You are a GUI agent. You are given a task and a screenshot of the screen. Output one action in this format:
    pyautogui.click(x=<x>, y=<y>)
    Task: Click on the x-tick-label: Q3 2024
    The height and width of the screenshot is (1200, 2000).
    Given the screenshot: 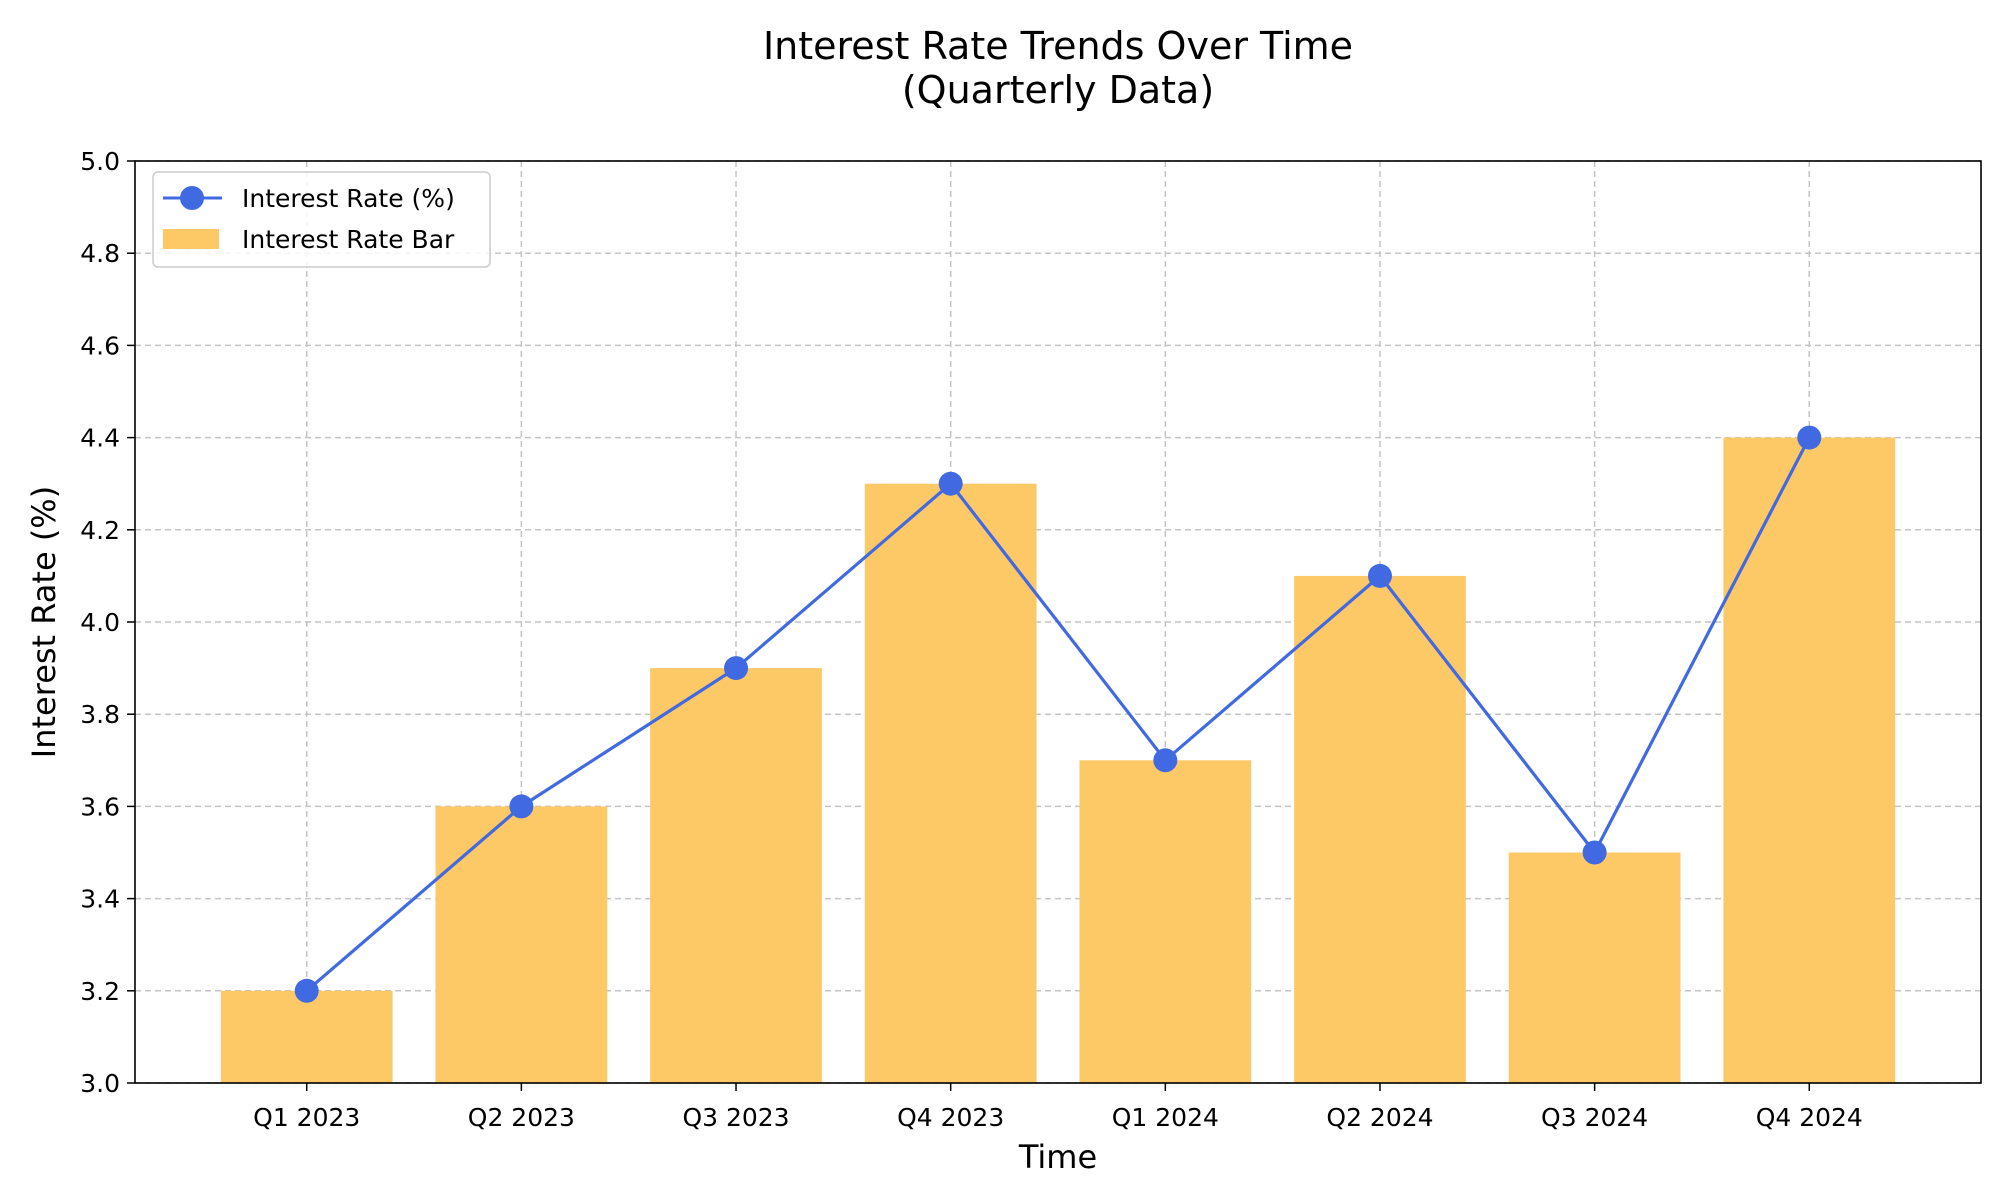 What is the action you would take?
    pyautogui.click(x=1594, y=1117)
    